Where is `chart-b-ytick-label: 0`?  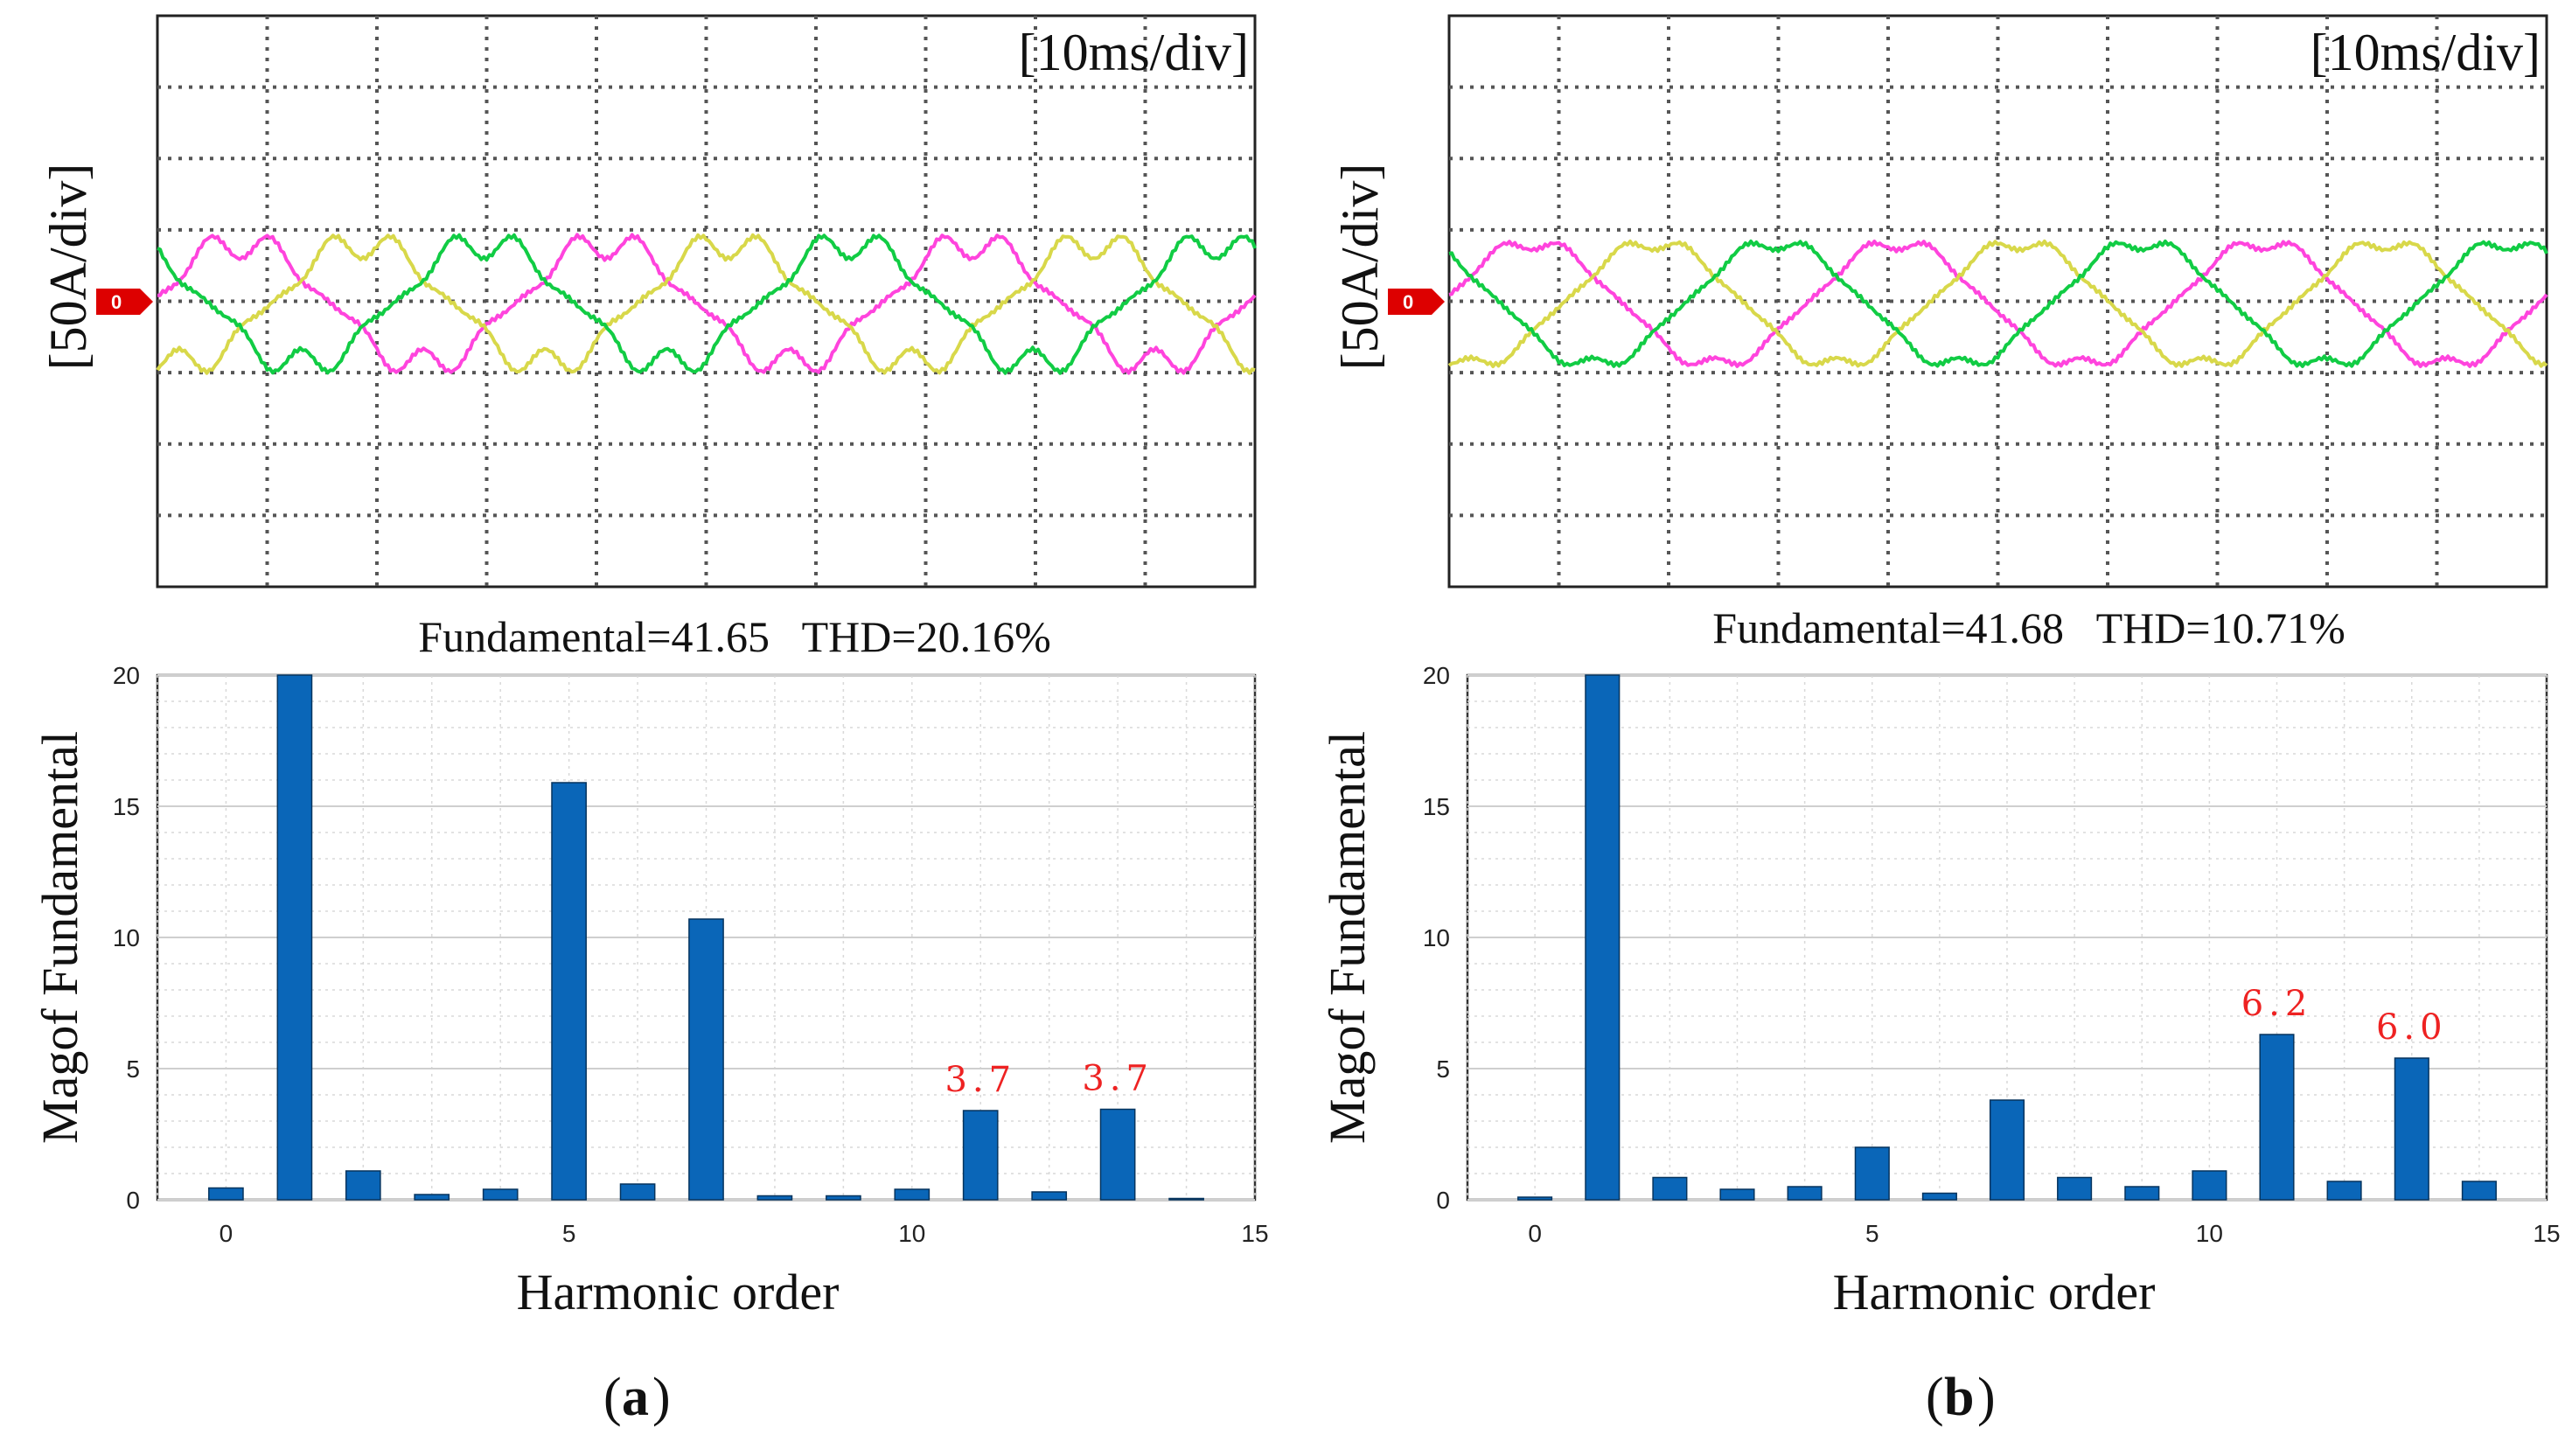 chart-b-ytick-label: 0 is located at coordinates (1443, 1200).